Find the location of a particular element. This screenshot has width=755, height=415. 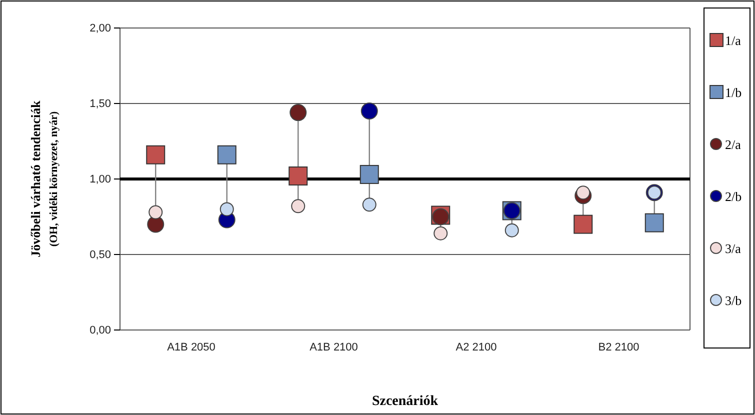

legend-label: 1/b is located at coordinates (733, 92).